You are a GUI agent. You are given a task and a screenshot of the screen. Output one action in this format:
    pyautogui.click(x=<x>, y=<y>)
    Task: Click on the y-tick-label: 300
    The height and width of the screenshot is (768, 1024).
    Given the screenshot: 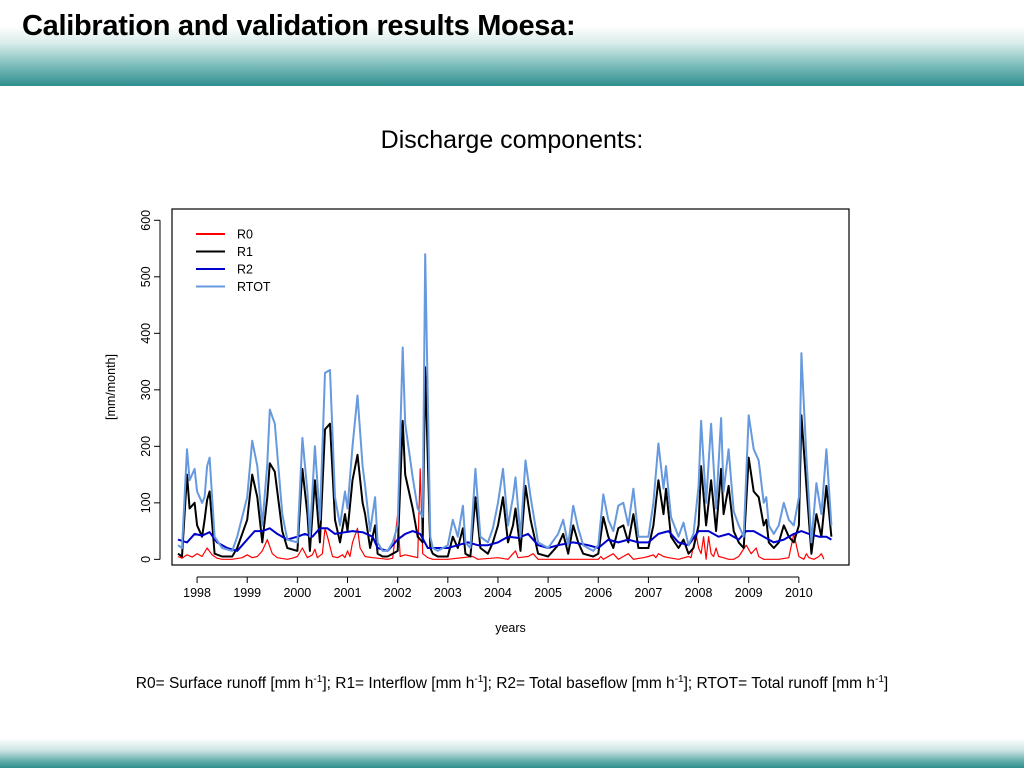 What is the action you would take?
    pyautogui.click(x=146, y=389)
    